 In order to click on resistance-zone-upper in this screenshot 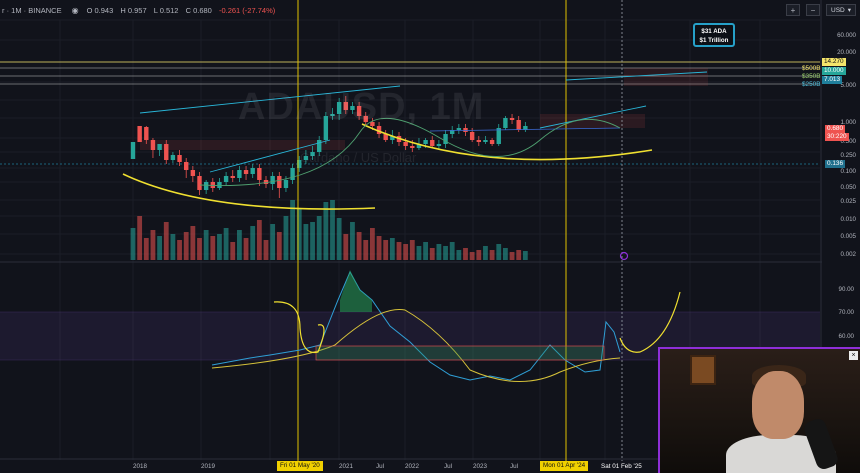, I will do `click(666, 77)`.